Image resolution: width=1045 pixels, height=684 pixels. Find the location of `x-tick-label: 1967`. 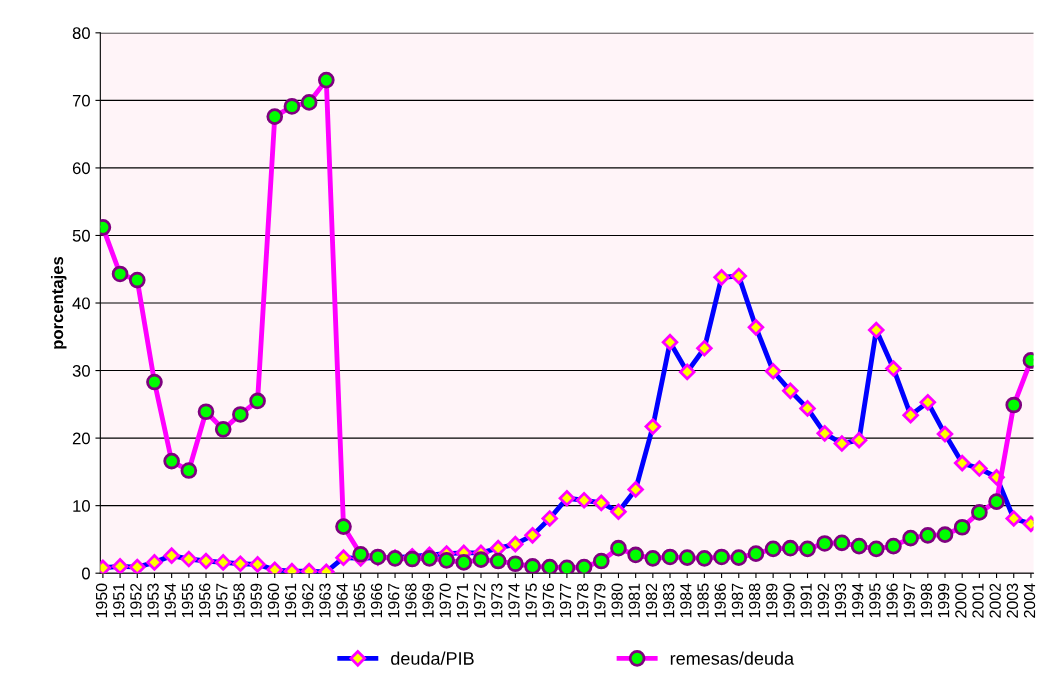

x-tick-label: 1967 is located at coordinates (394, 600).